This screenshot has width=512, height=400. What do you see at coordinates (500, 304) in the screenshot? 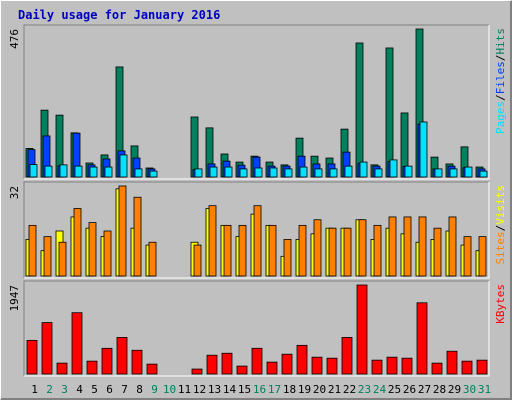
I see `legend: KBytes` at bounding box center [500, 304].